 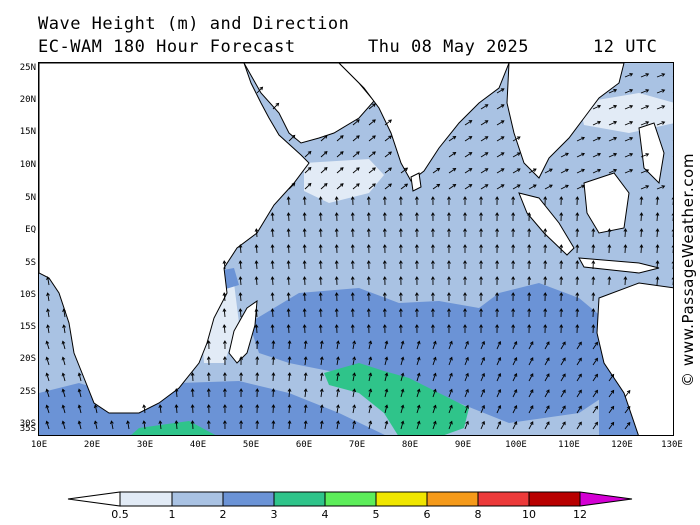 I want to click on lon-label-110e: 110E, so click(x=569, y=445).